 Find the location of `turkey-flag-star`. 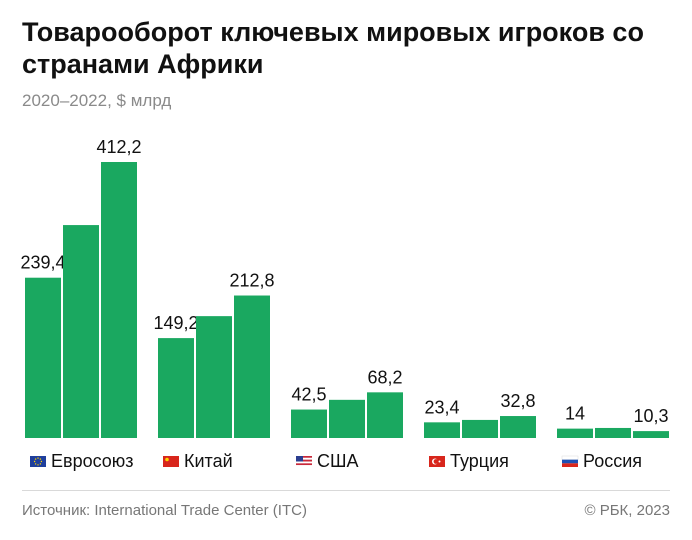

turkey-flag-star is located at coordinates (439, 461).